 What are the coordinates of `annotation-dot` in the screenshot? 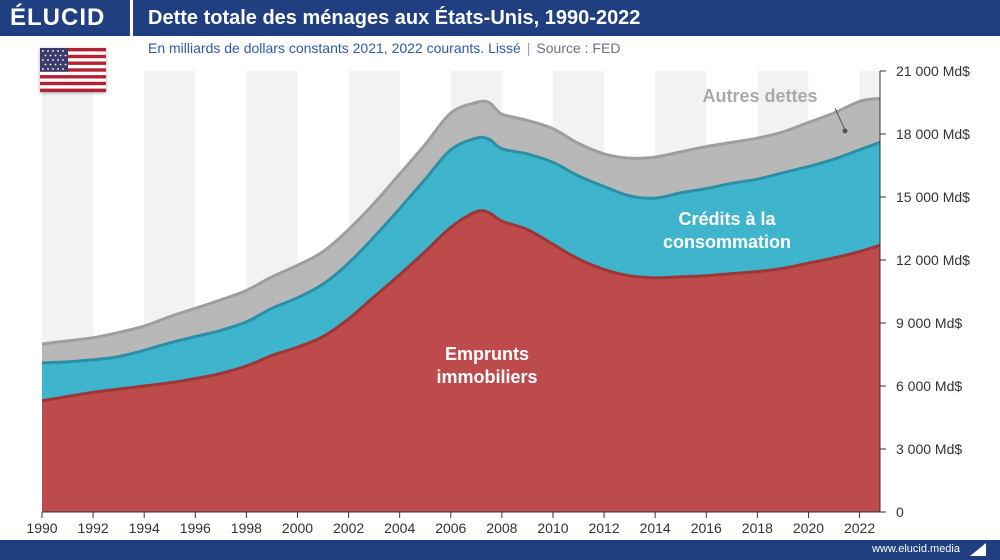 It's located at (845, 131).